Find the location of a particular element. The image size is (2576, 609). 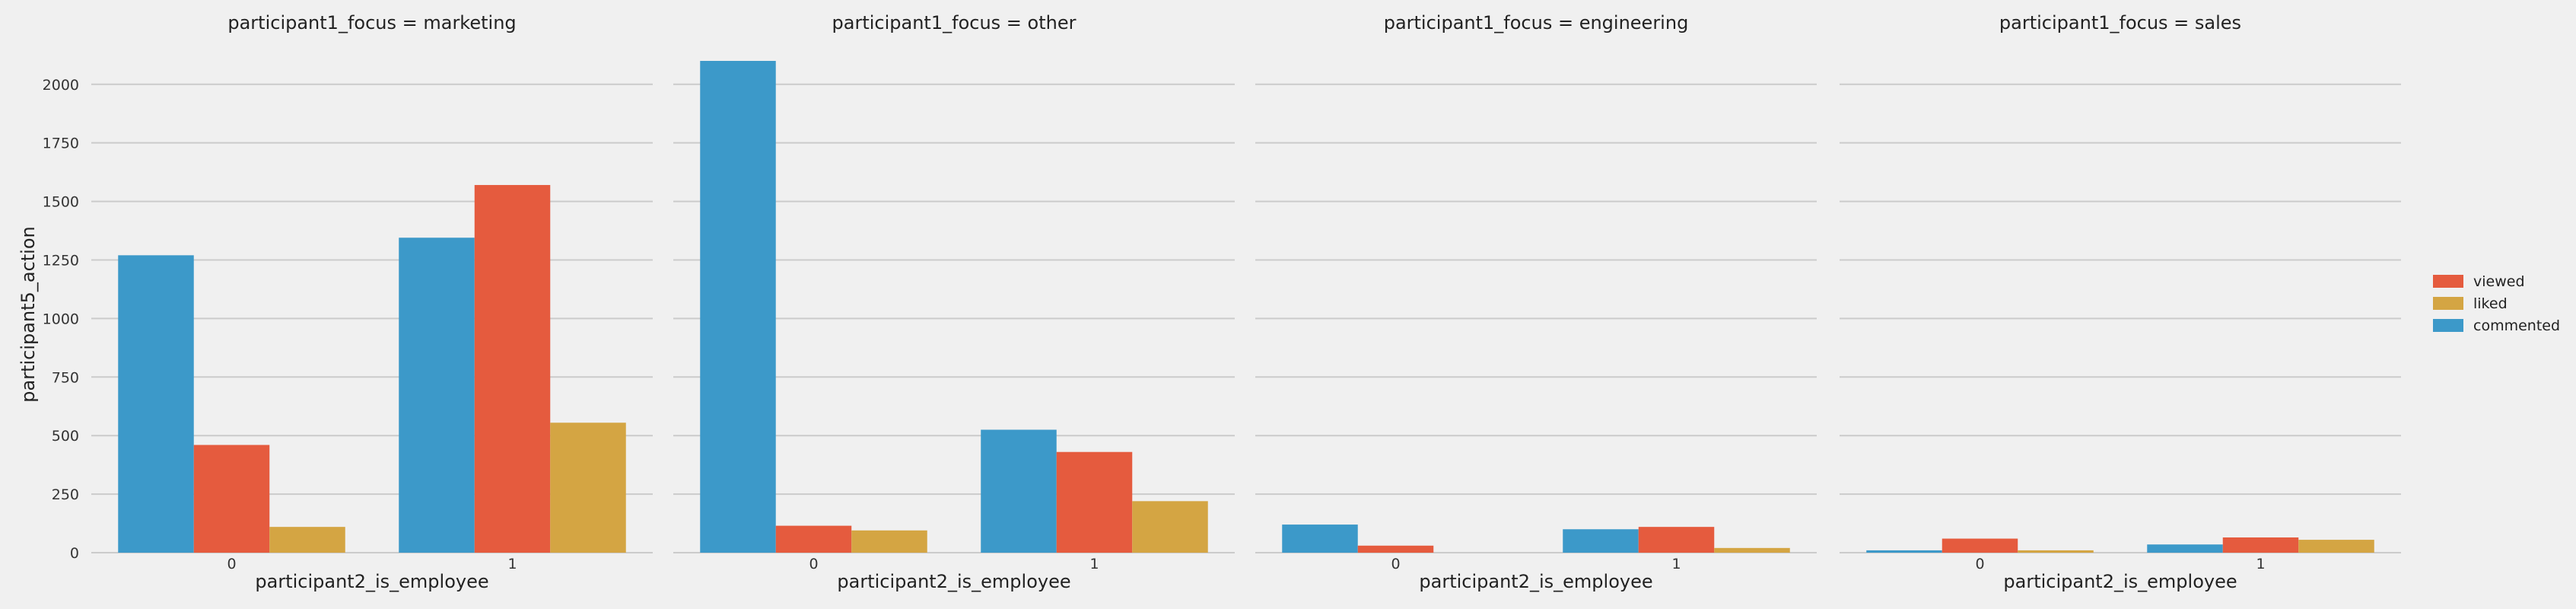

legend-swatch-commented is located at coordinates (2448, 325).